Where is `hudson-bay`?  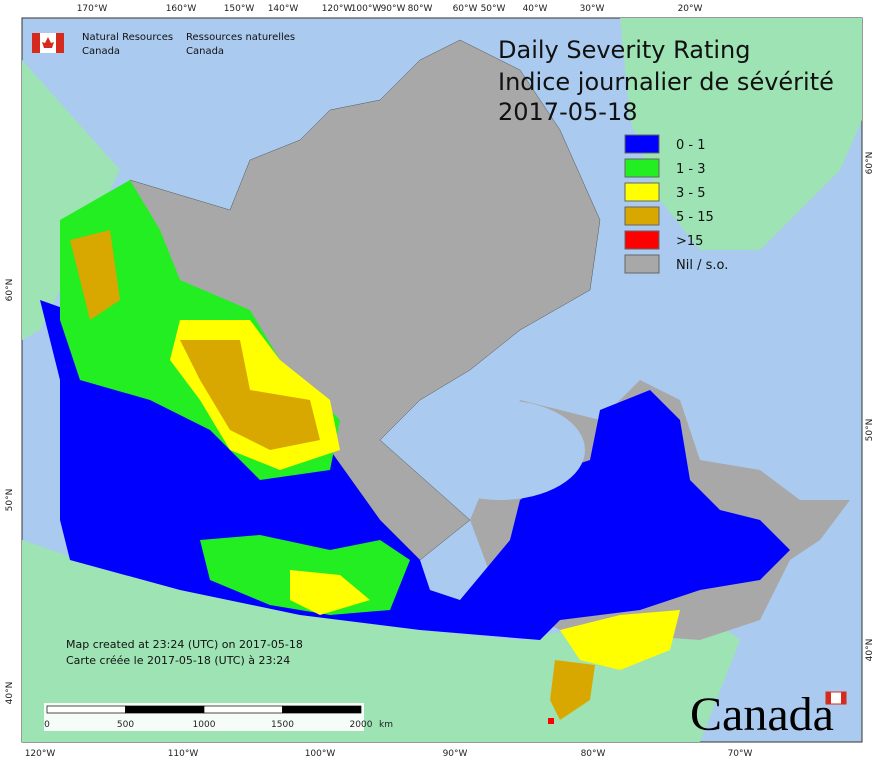 hudson-bay is located at coordinates (500, 450).